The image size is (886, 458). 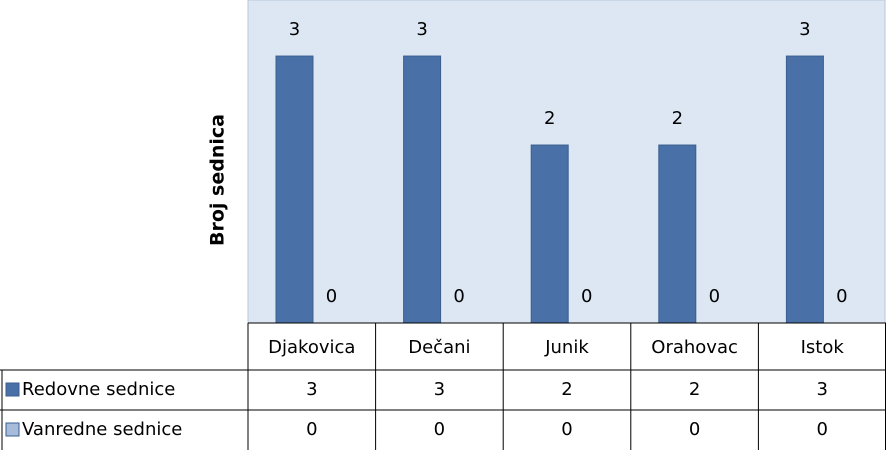 I want to click on x-tick-label: Djakovica, so click(x=311, y=347).